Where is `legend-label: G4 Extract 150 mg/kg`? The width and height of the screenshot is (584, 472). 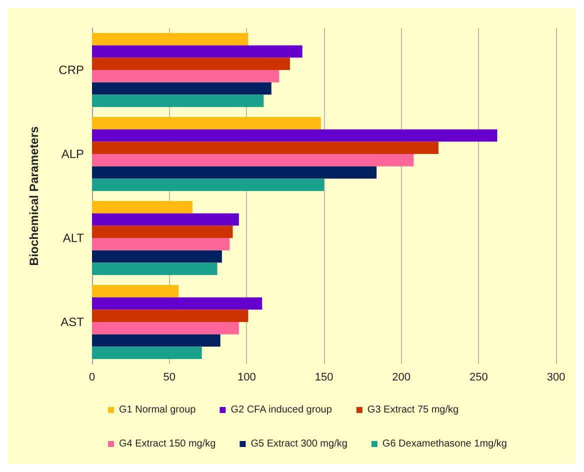
legend-label: G4 Extract 150 mg/kg is located at coordinates (167, 444).